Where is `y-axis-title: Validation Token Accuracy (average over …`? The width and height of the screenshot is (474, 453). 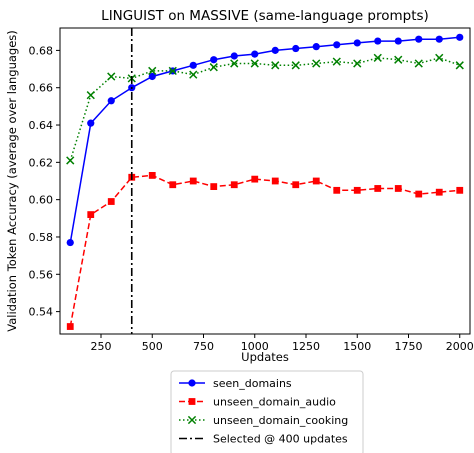
y-axis-title: Validation Token Accuracy (average over … is located at coordinates (12, 181).